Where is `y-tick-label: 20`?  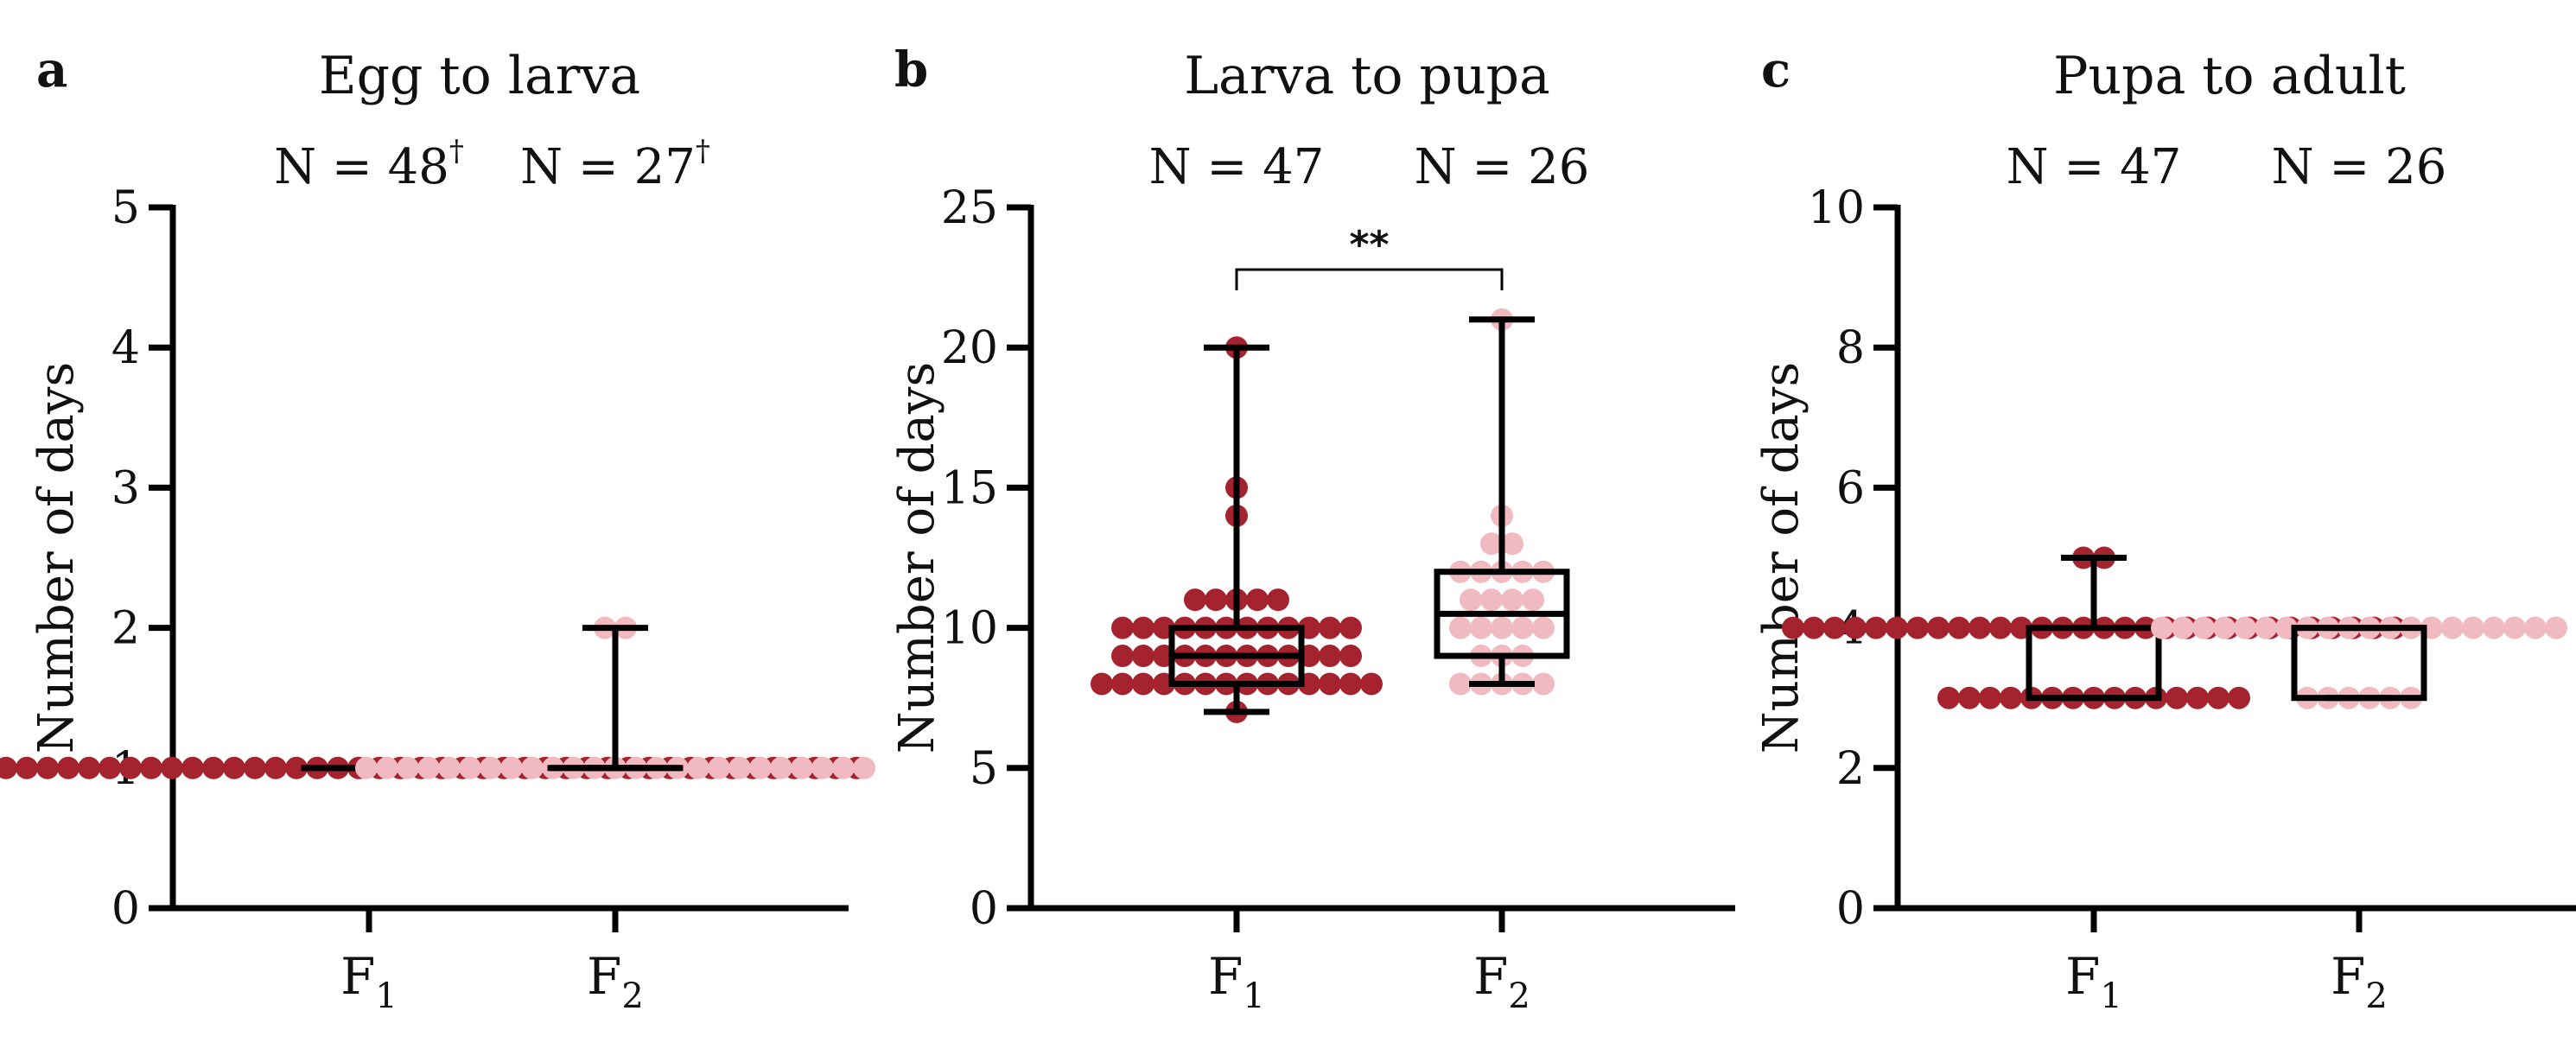 y-tick-label: 20 is located at coordinates (970, 348).